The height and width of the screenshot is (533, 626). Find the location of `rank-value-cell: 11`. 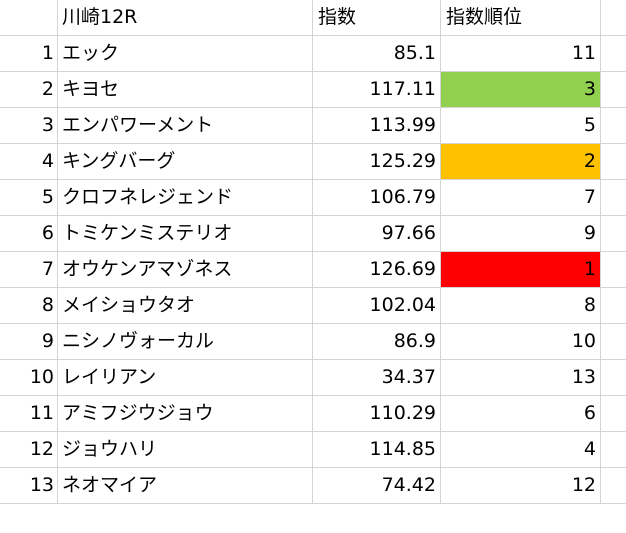

rank-value-cell: 11 is located at coordinates (521, 54).